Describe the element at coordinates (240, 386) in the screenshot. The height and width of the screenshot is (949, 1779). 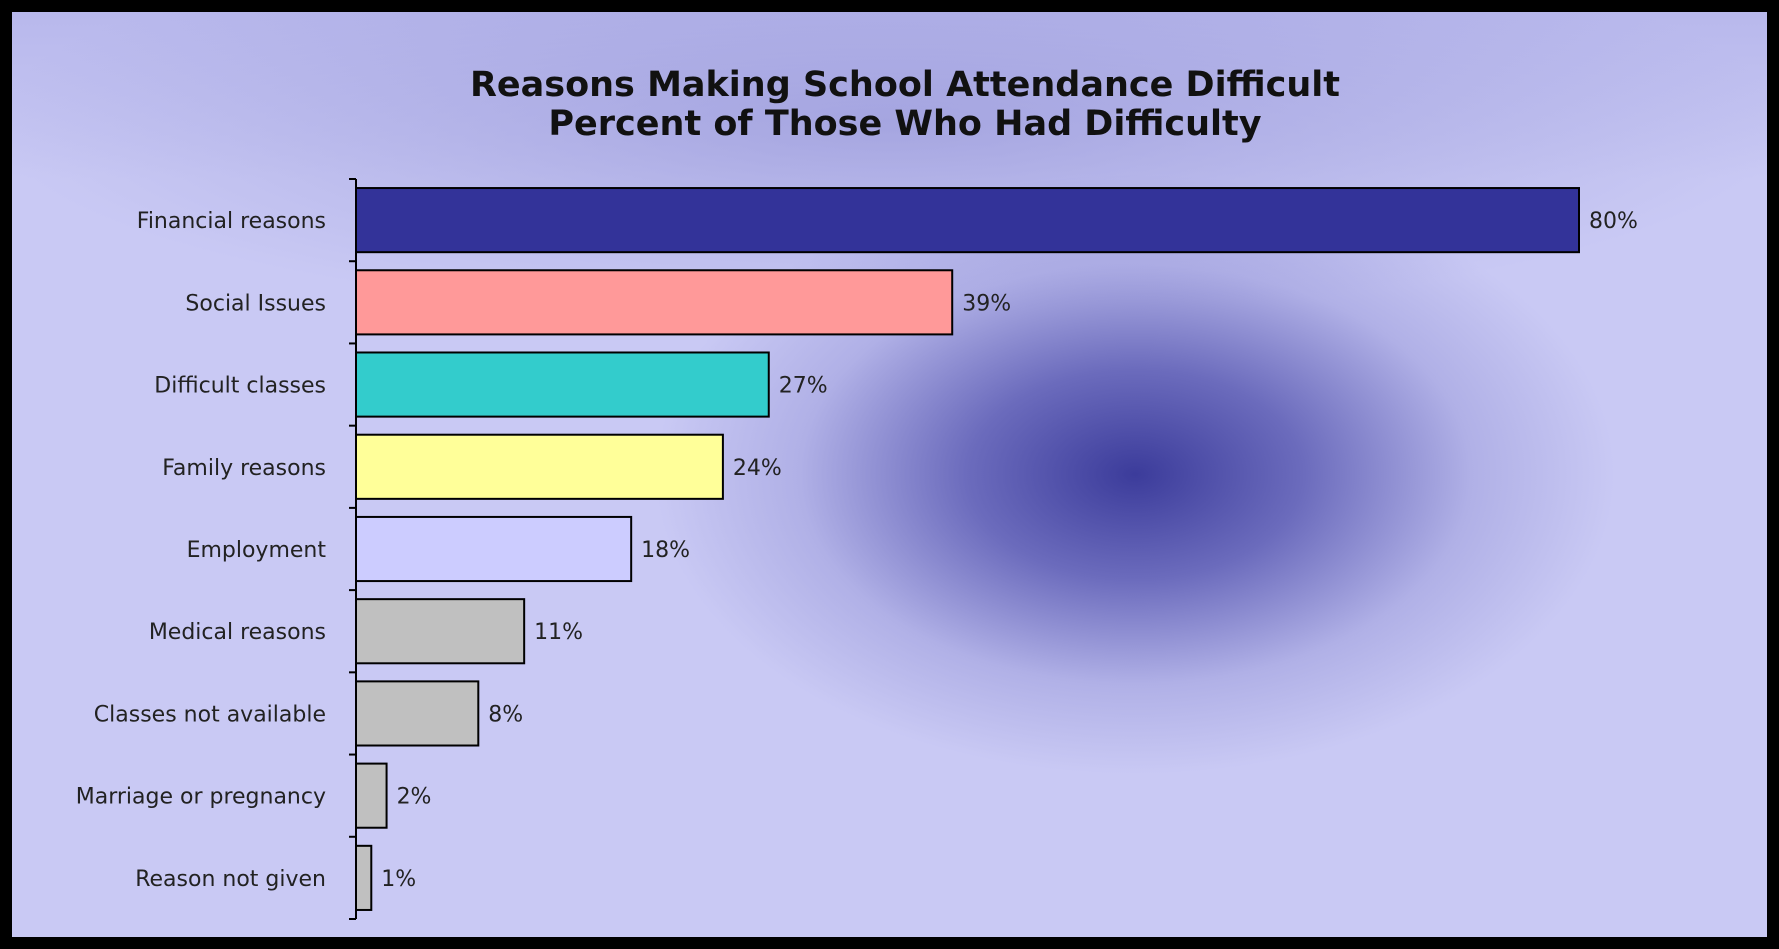
I see `category-label: Difficult classes` at that location.